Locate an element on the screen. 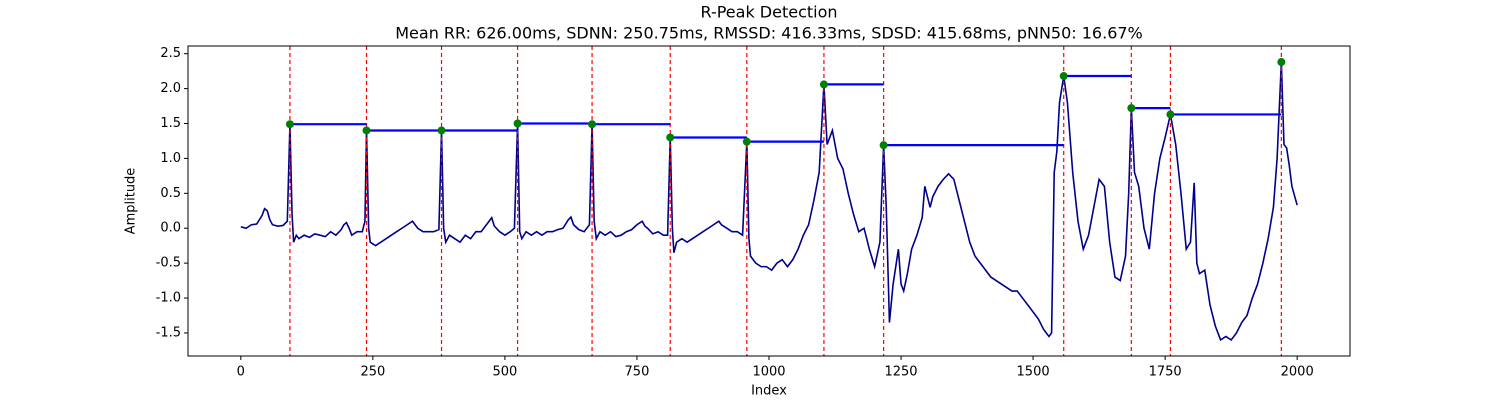 The height and width of the screenshot is (400, 1500). x-tick-label: 2000 is located at coordinates (1297, 372).